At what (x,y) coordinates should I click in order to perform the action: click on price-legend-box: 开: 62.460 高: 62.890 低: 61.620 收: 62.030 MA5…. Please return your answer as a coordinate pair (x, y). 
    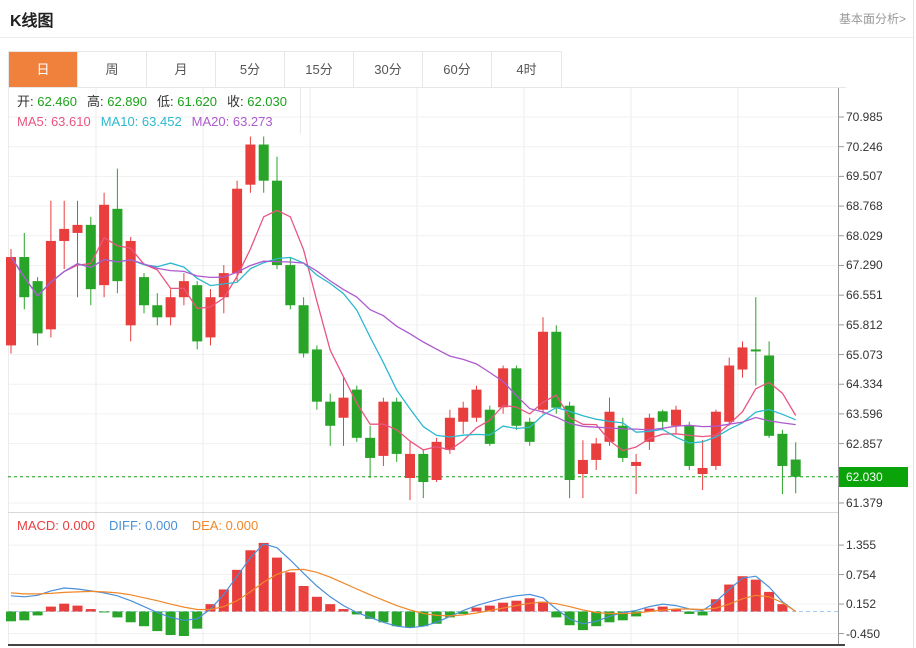
    Looking at the image, I should click on (155, 111).